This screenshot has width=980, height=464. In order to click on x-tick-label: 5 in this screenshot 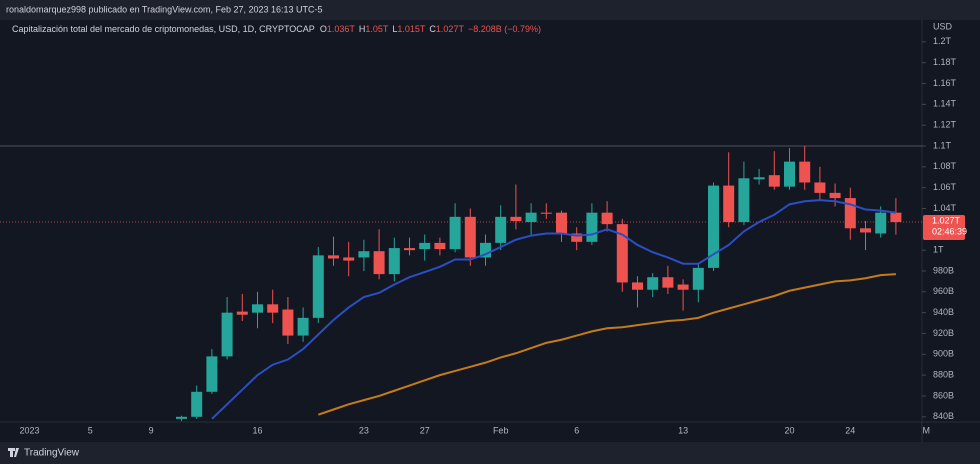, I will do `click(90, 430)`.